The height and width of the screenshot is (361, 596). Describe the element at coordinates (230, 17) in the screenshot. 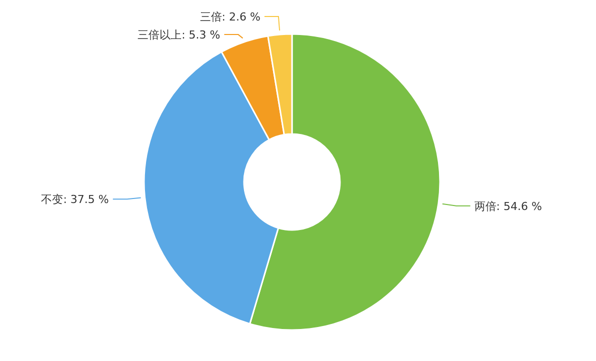

I see `slice-label: 三倍: 2.6 %` at that location.